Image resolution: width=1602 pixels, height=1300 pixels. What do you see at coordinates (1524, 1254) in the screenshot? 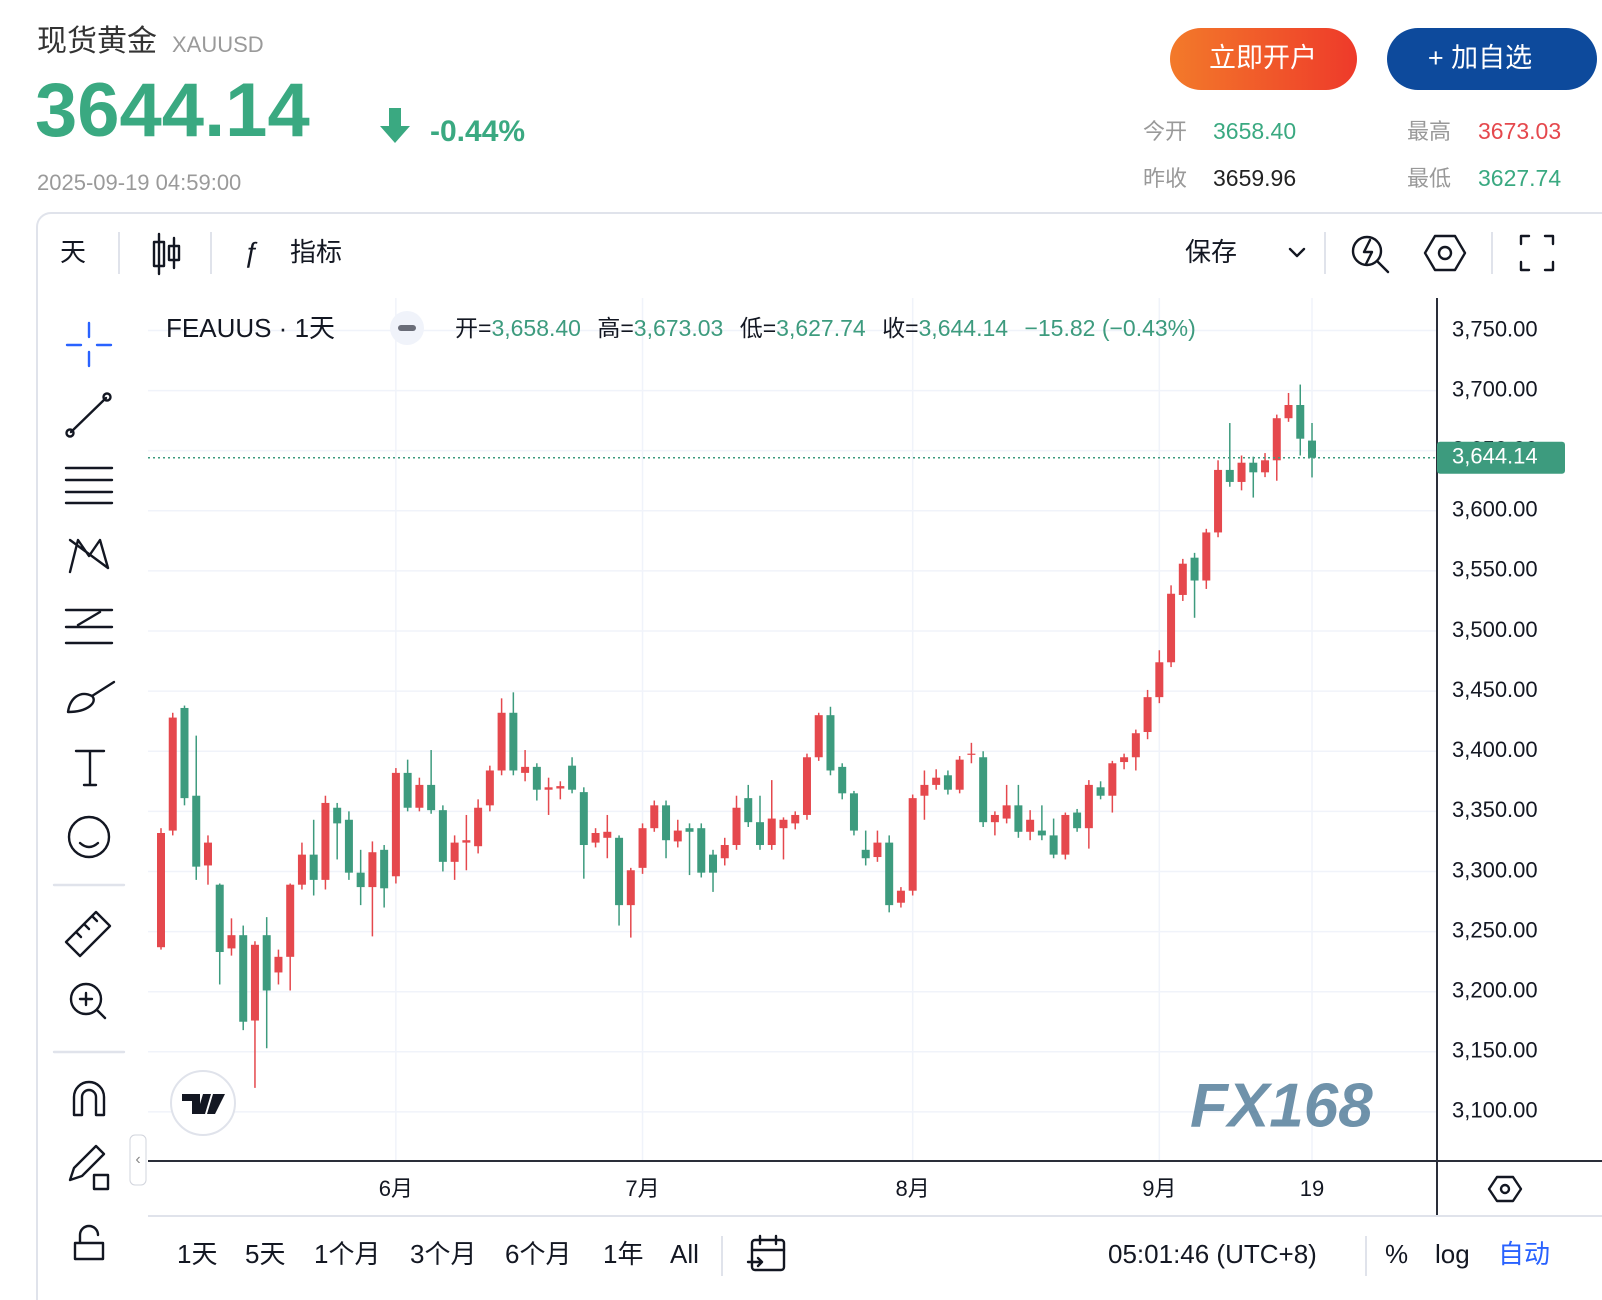
I see `auto-toggle: 自动` at bounding box center [1524, 1254].